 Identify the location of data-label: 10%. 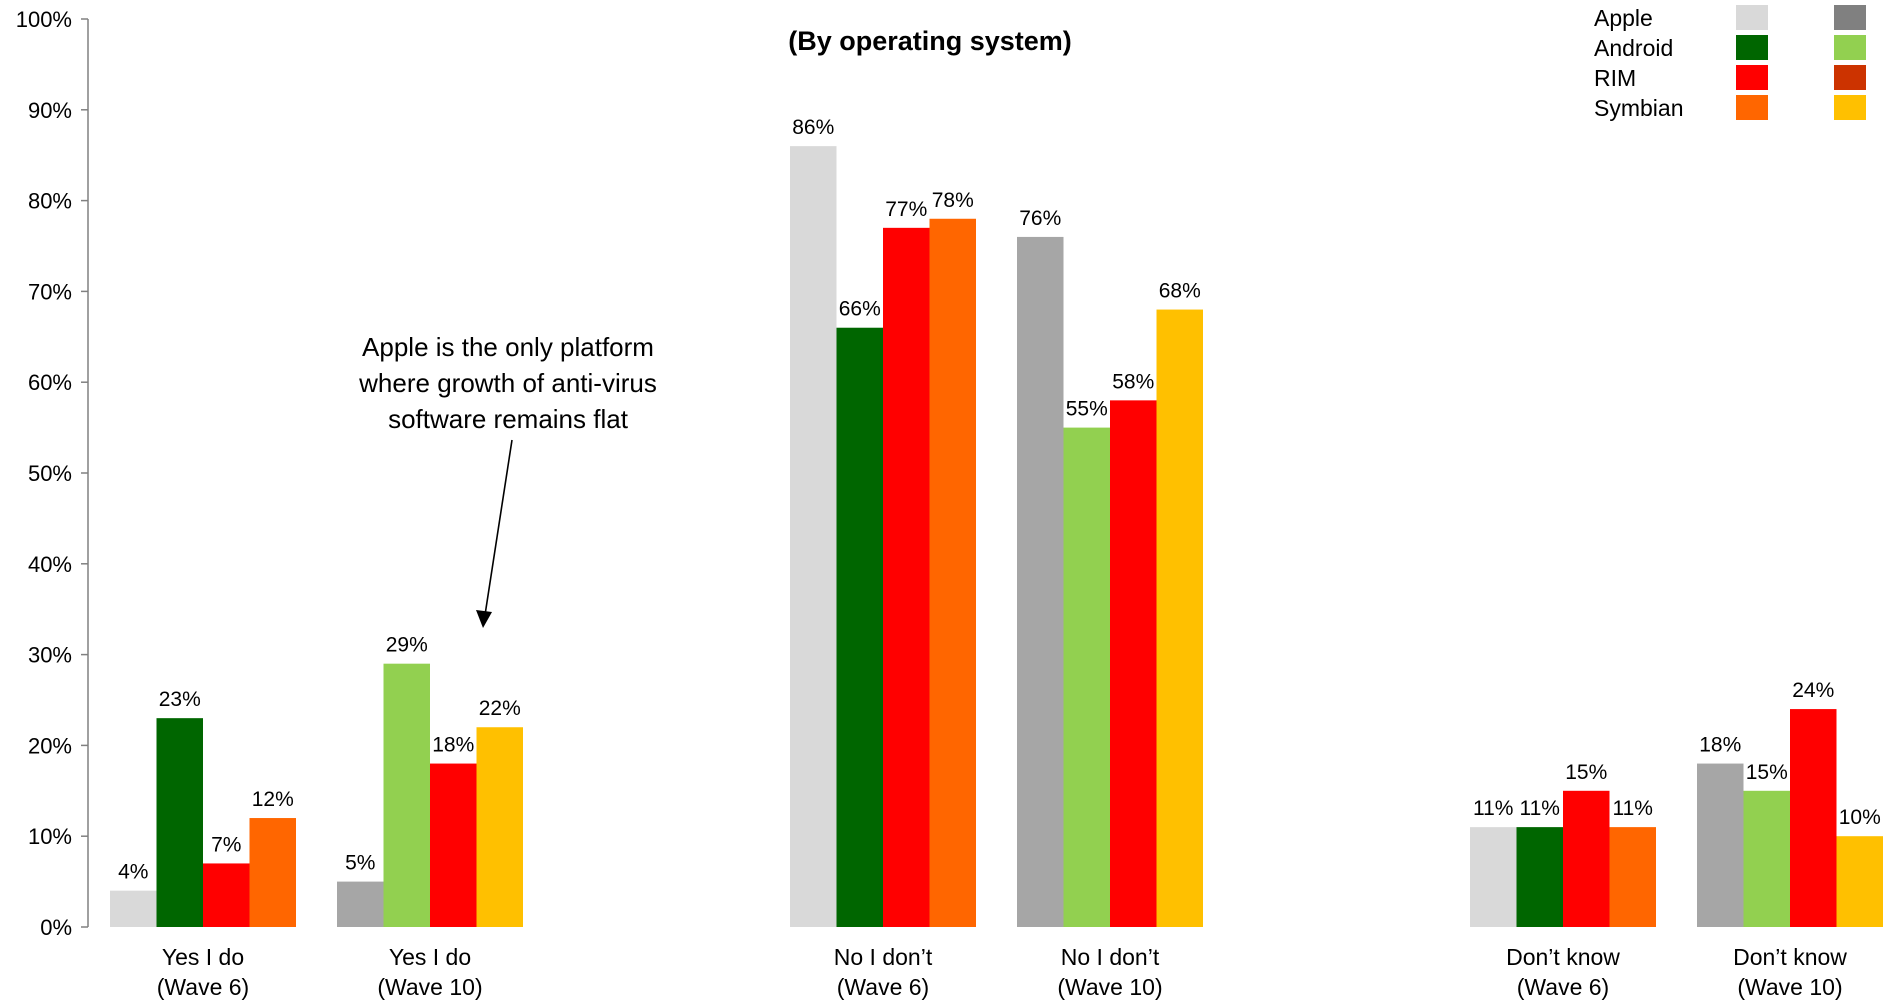
(1860, 817).